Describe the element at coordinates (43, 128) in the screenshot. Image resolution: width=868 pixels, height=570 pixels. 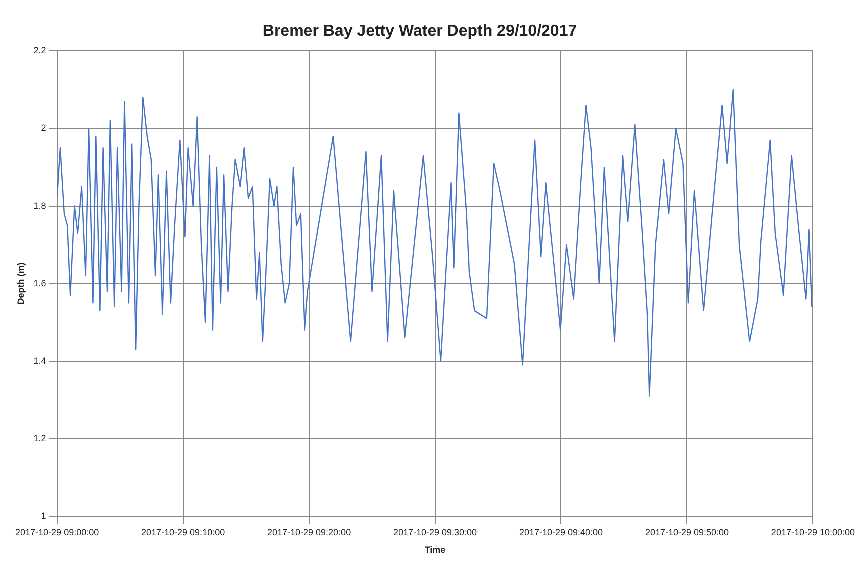
I see `y-tick-label: 2` at that location.